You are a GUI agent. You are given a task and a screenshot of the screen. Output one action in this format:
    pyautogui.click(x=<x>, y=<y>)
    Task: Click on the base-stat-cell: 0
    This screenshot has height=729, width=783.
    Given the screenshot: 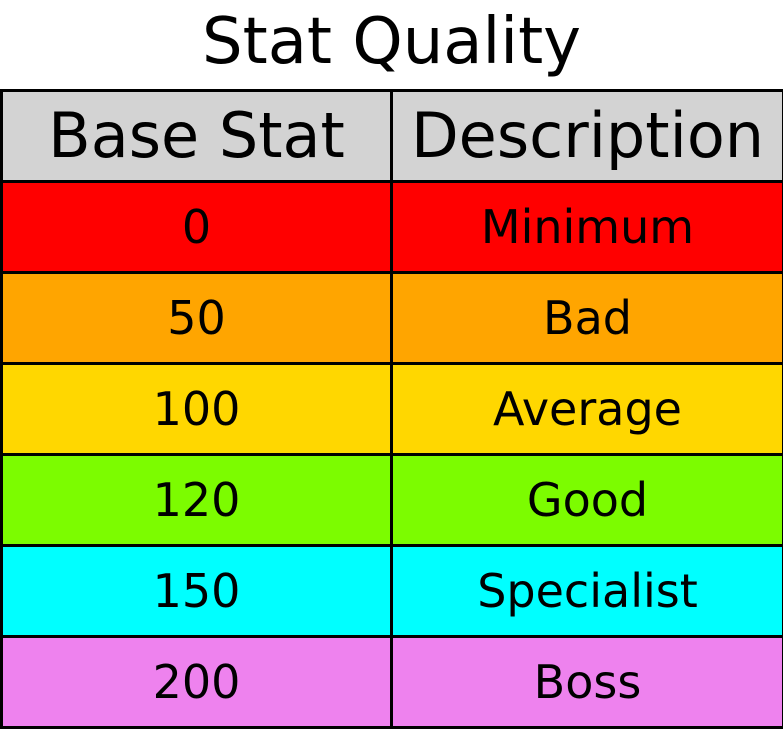 What is the action you would take?
    pyautogui.click(x=197, y=227)
    